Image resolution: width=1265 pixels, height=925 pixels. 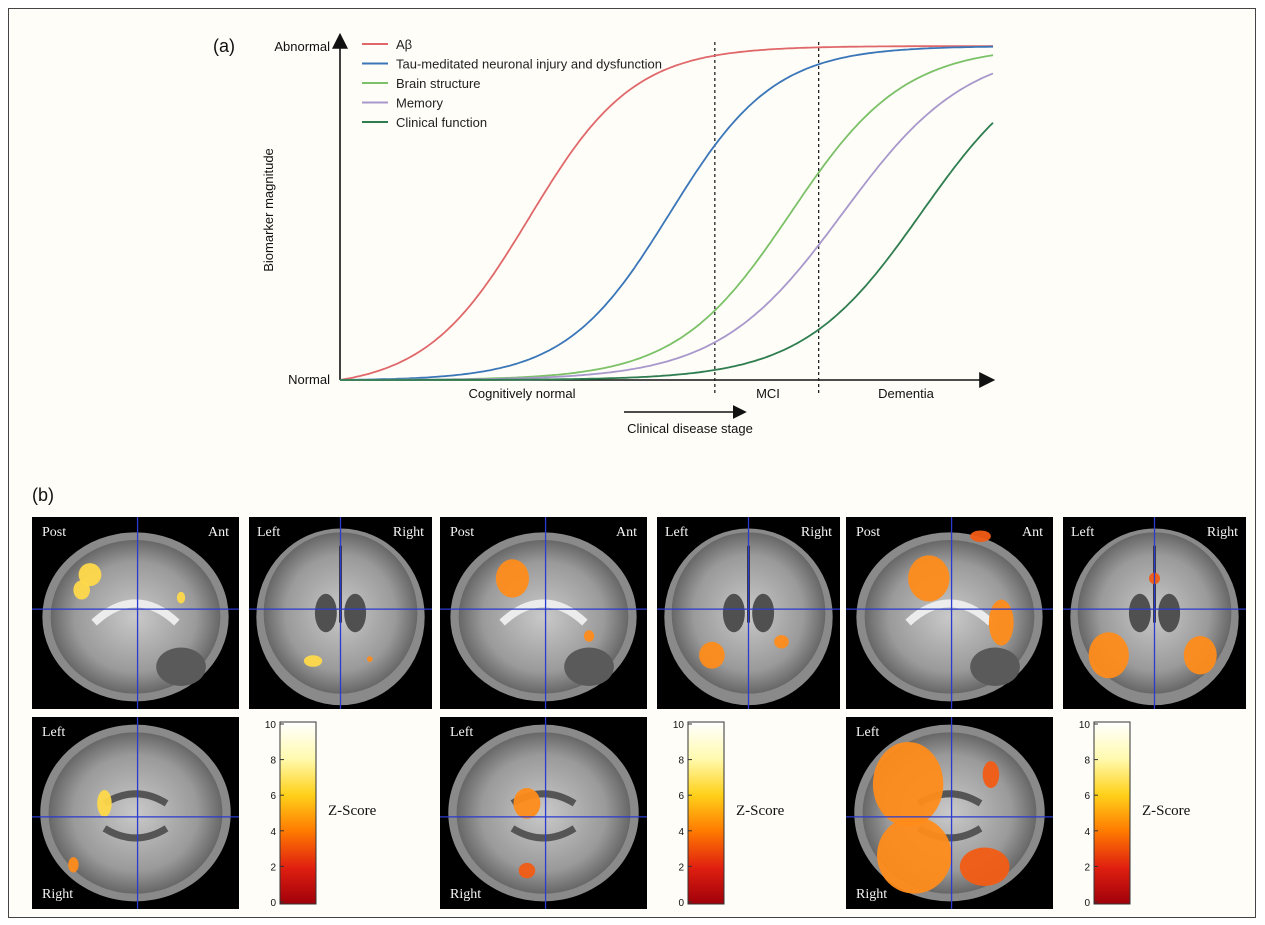 I want to click on legend-entry: Clinical function, so click(x=441, y=122).